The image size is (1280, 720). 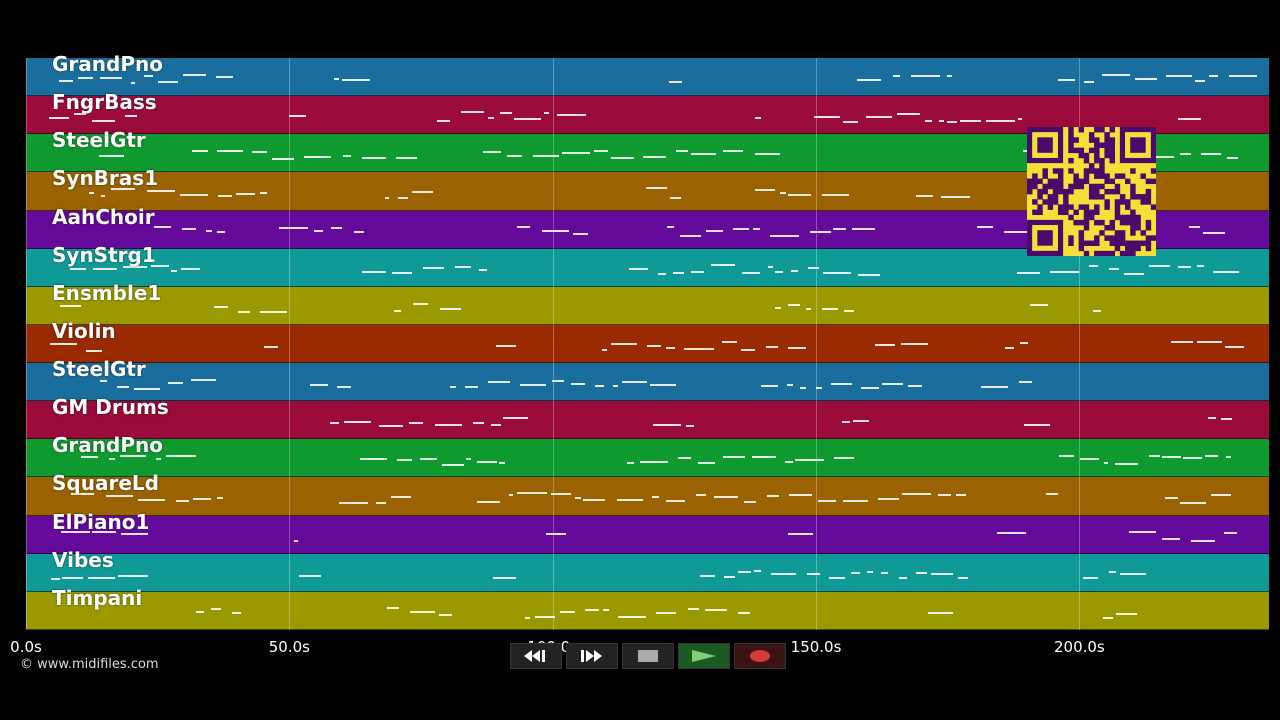 What do you see at coordinates (647, 380) in the screenshot?
I see `track-row: SteelGtr` at bounding box center [647, 380].